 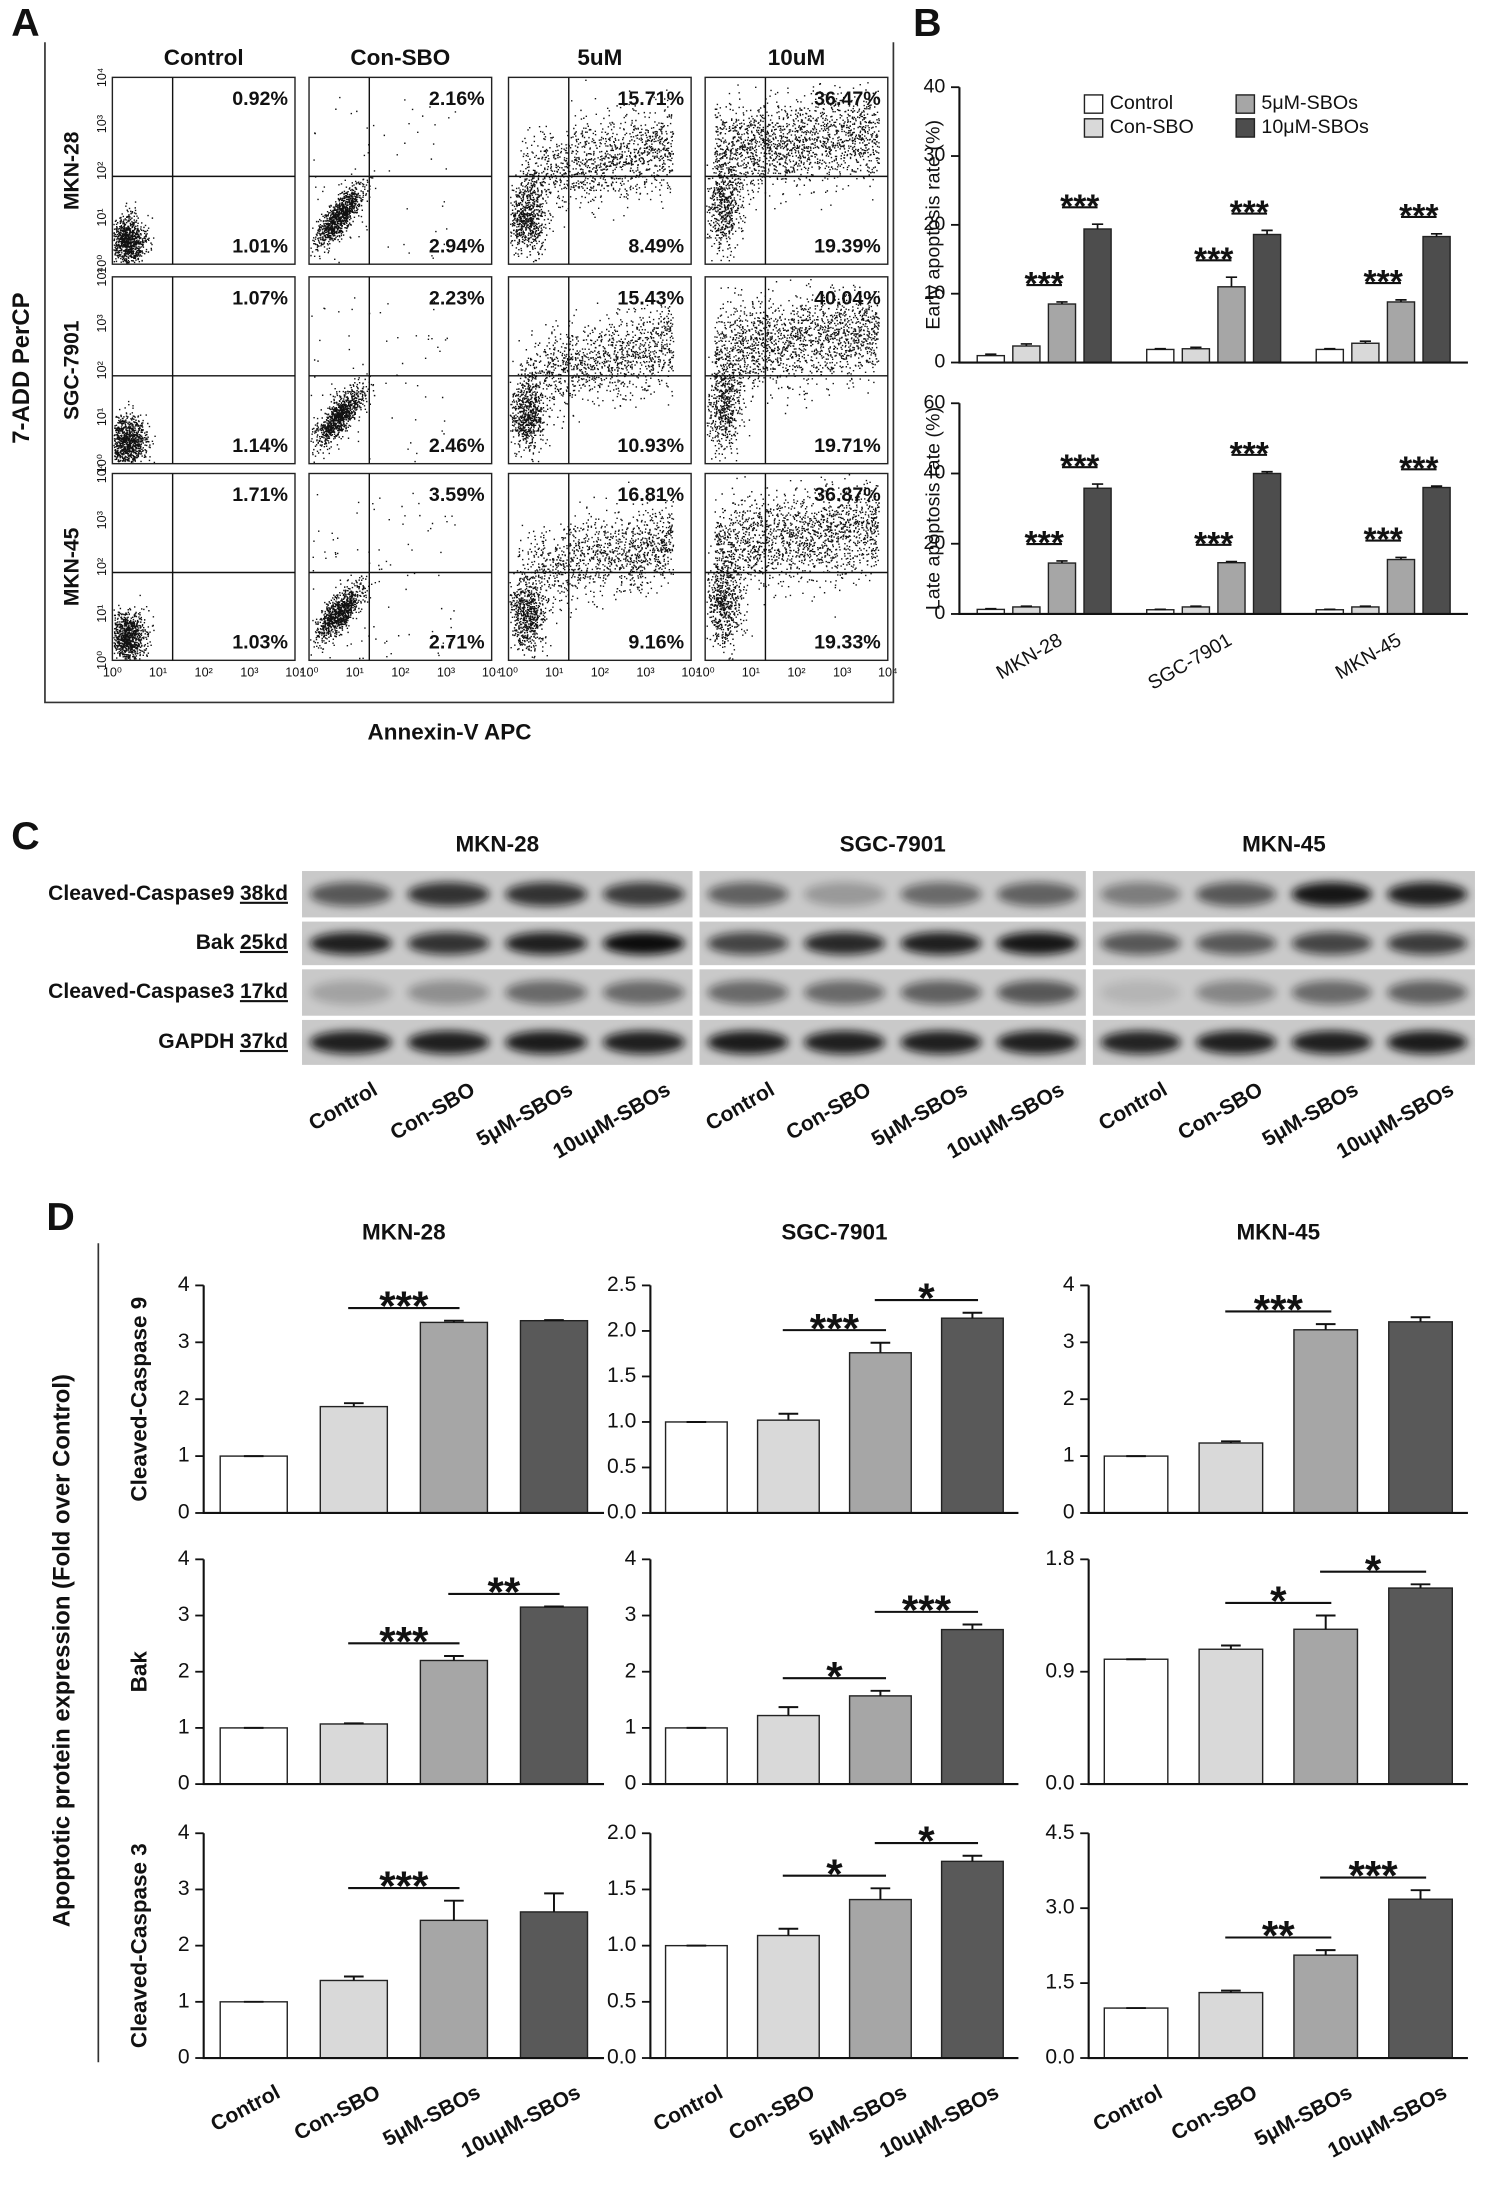 I want to click on chart-title: MKN-28, so click(x=404, y=1231).